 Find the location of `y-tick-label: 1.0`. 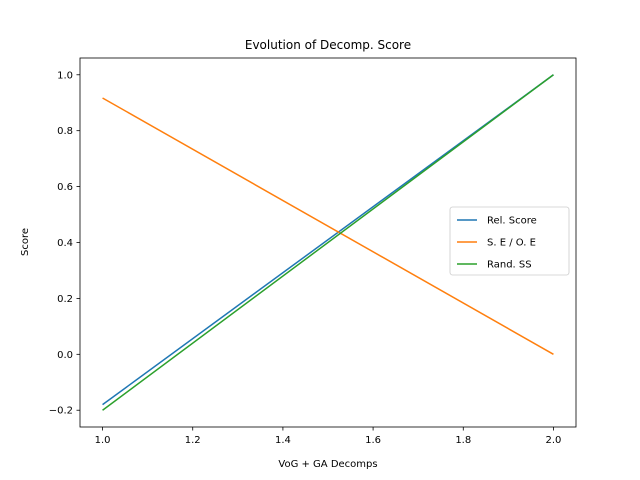

y-tick-label: 1.0 is located at coordinates (65, 75).